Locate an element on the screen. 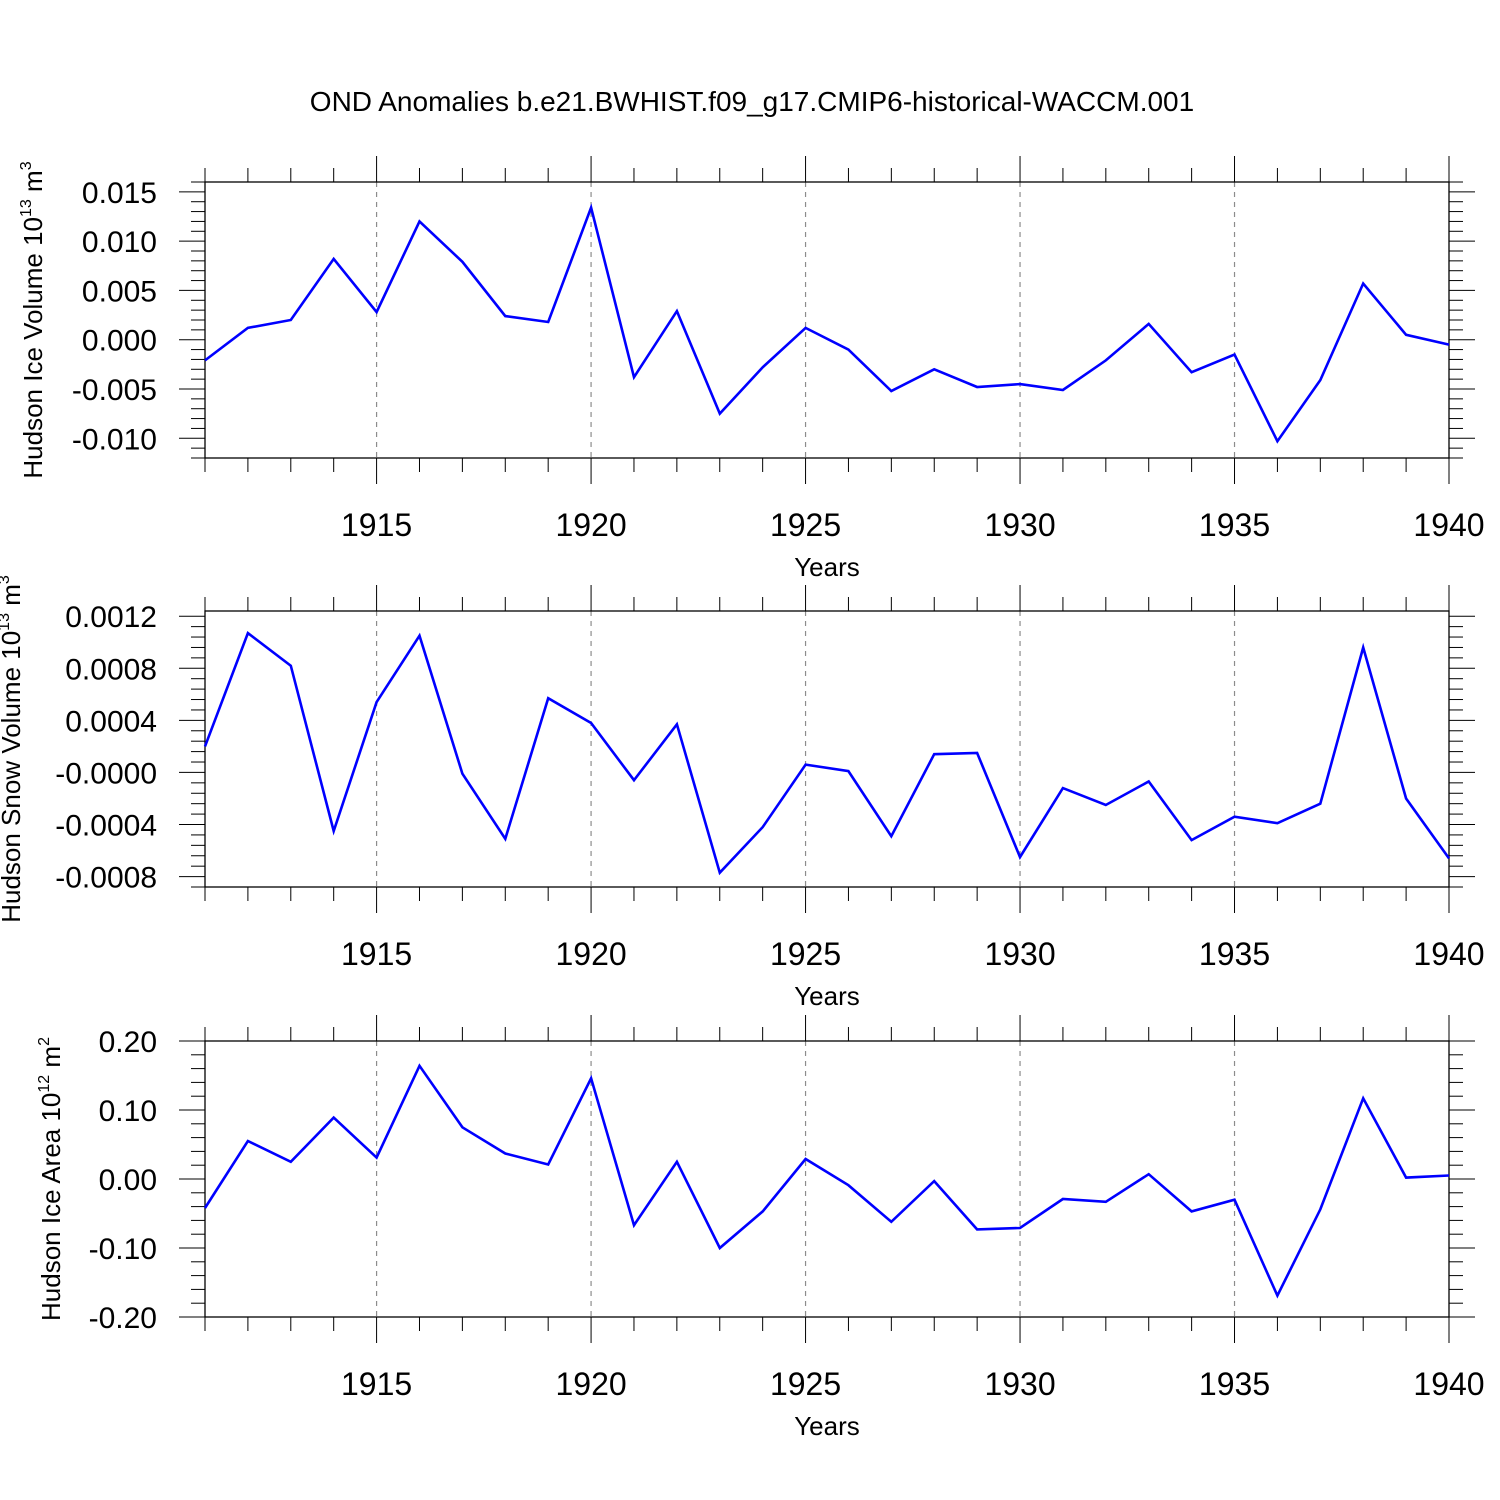 The image size is (1500, 1500). y-tick-label: -0.0000 is located at coordinates (106, 773).